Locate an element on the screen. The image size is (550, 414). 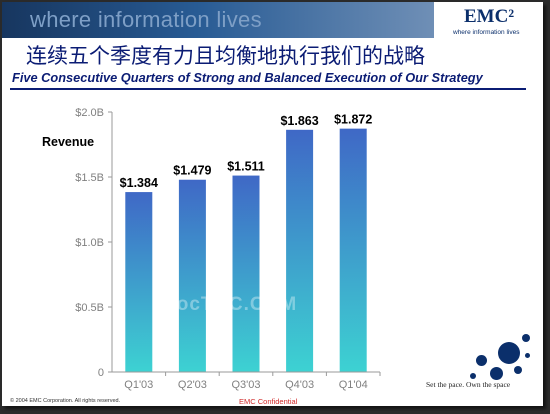
watermark: DocTOC.COM is located at coordinates (230, 304).